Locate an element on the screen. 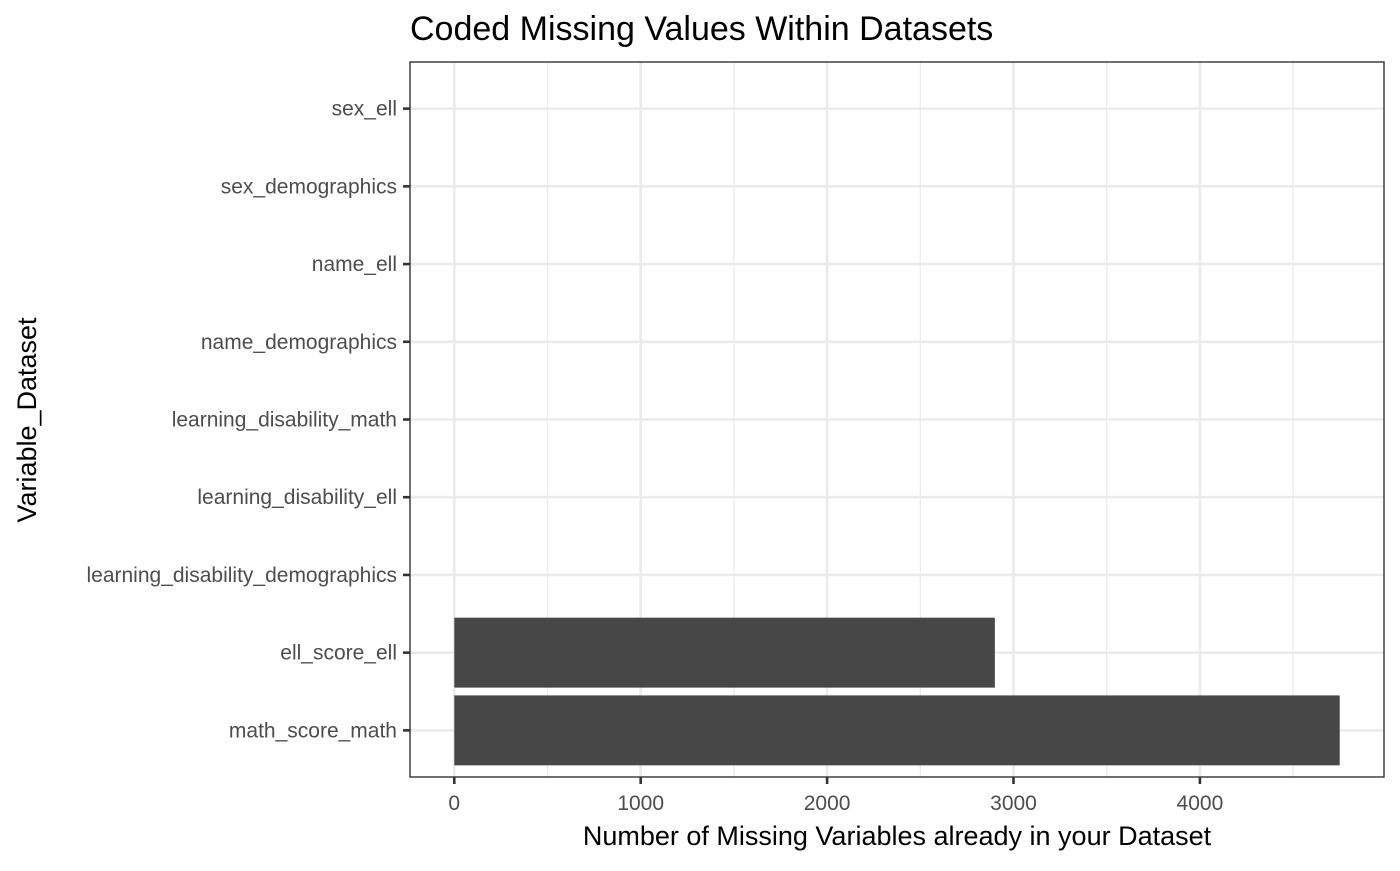  x-tick-label: 3000 is located at coordinates (1013, 803).